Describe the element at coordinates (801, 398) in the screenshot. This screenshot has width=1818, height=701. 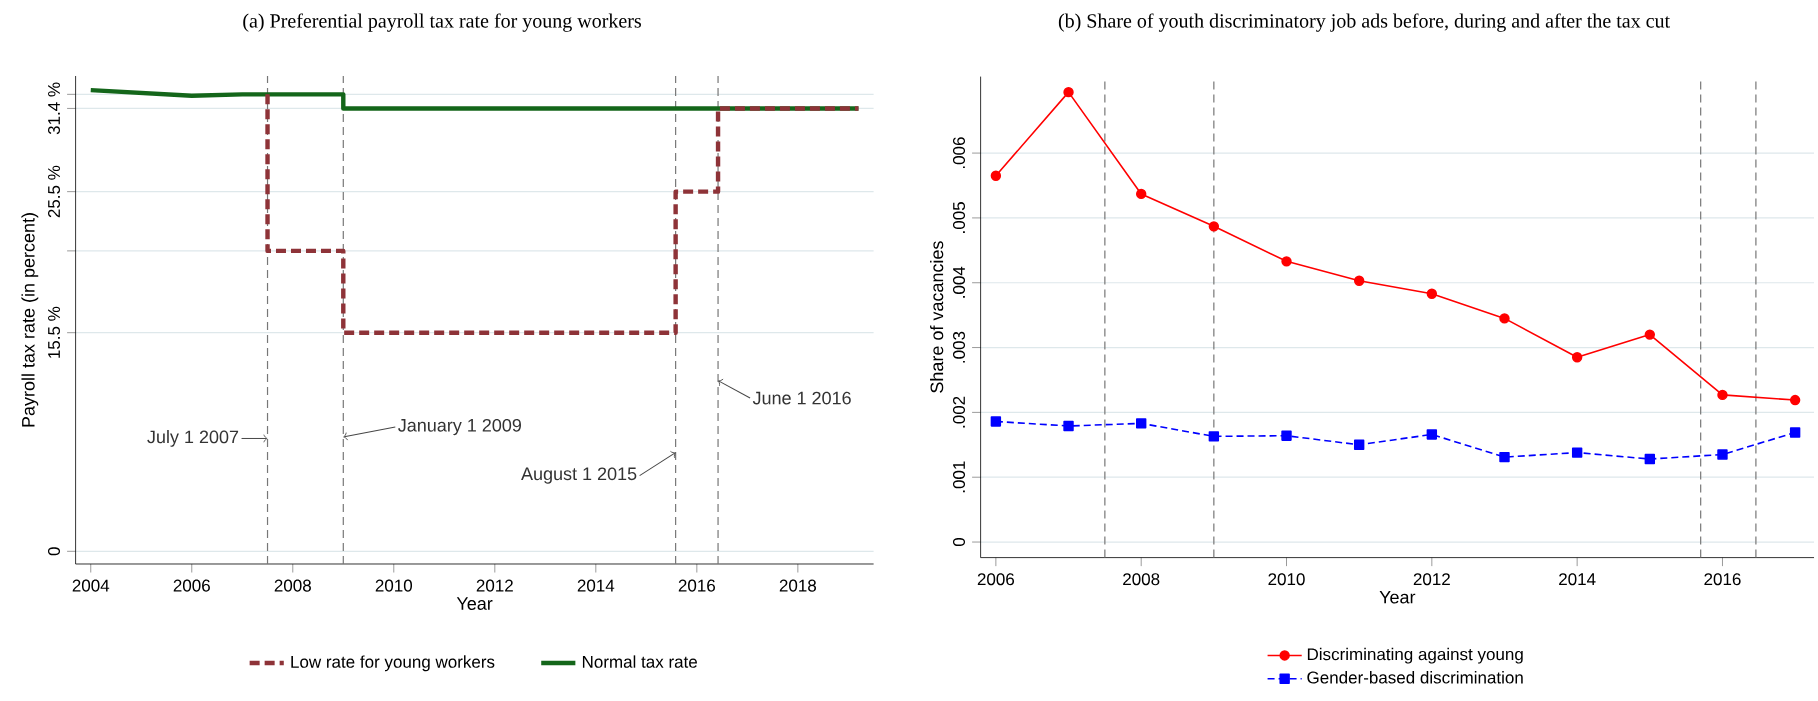
I see `annotation: June 1 2016` at that location.